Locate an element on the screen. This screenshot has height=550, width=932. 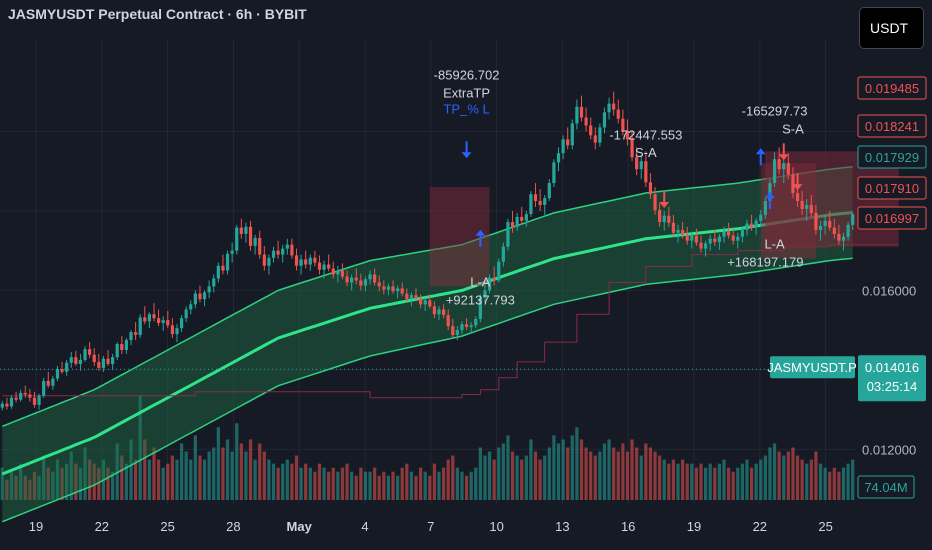
symbol-tag-box is located at coordinates (812, 367).